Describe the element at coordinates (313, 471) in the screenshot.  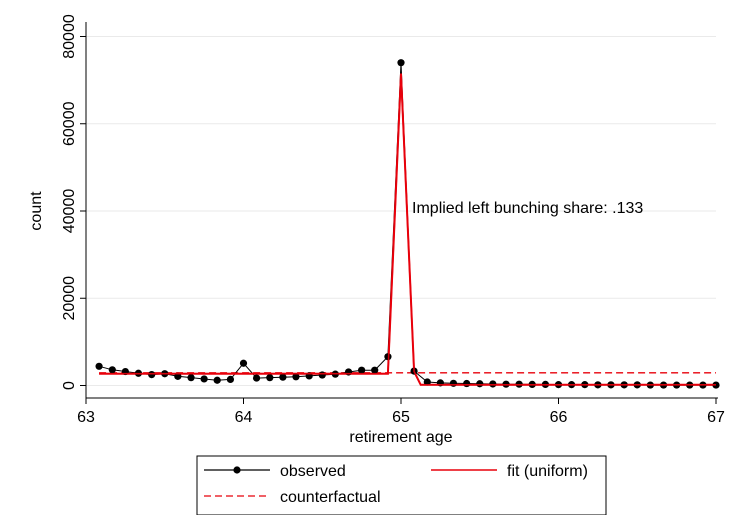
I see `legend-label: observed` at that location.